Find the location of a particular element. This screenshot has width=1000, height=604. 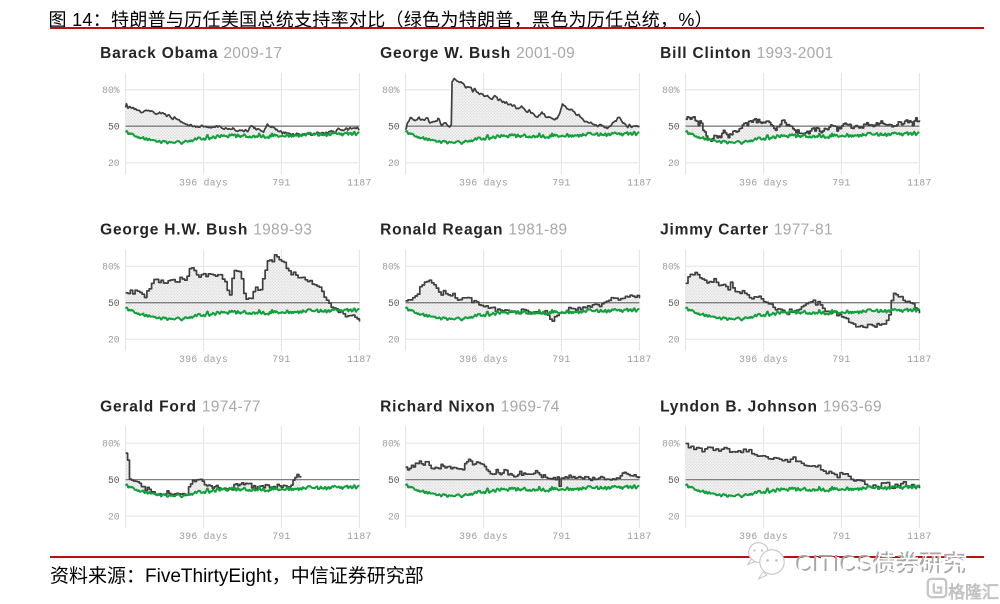

svg-text: Jimmy Carter 1977-81 is located at coordinates (746, 230).